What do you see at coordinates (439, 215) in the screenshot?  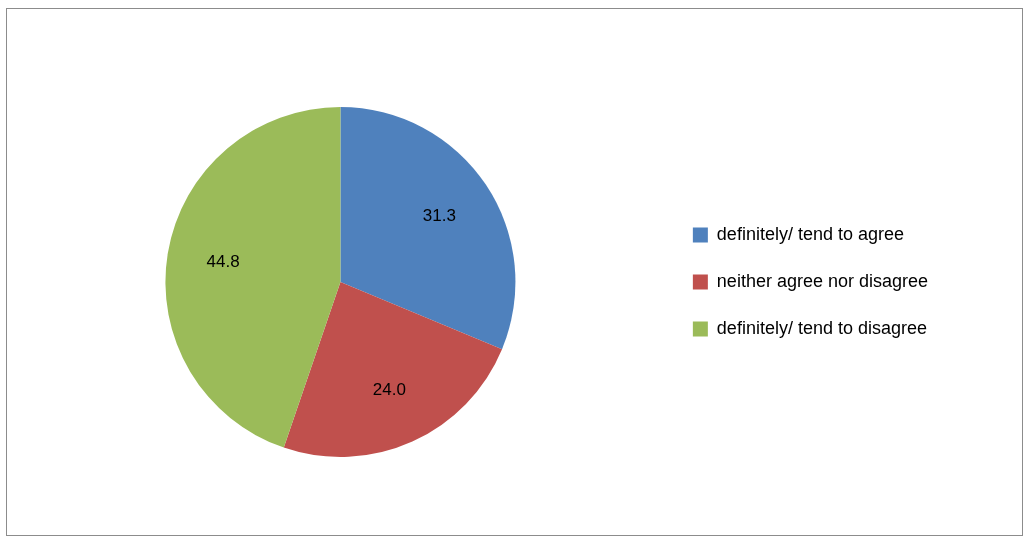 I see `data-label: 31.3` at bounding box center [439, 215].